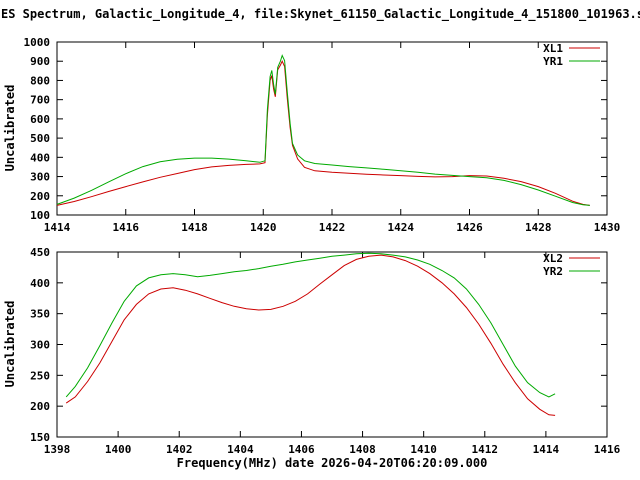 This screenshot has width=640, height=480. I want to click on x-tick-label: 1424, so click(401, 227).